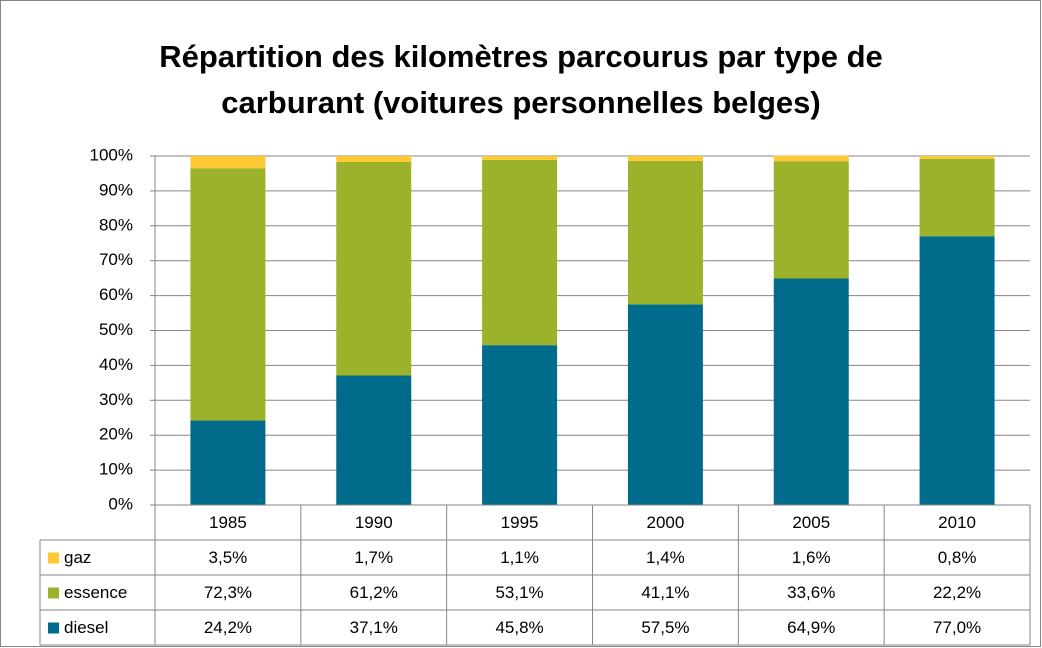 The image size is (1042, 648). What do you see at coordinates (116, 469) in the screenshot?
I see `y-tick-label: 10%` at bounding box center [116, 469].